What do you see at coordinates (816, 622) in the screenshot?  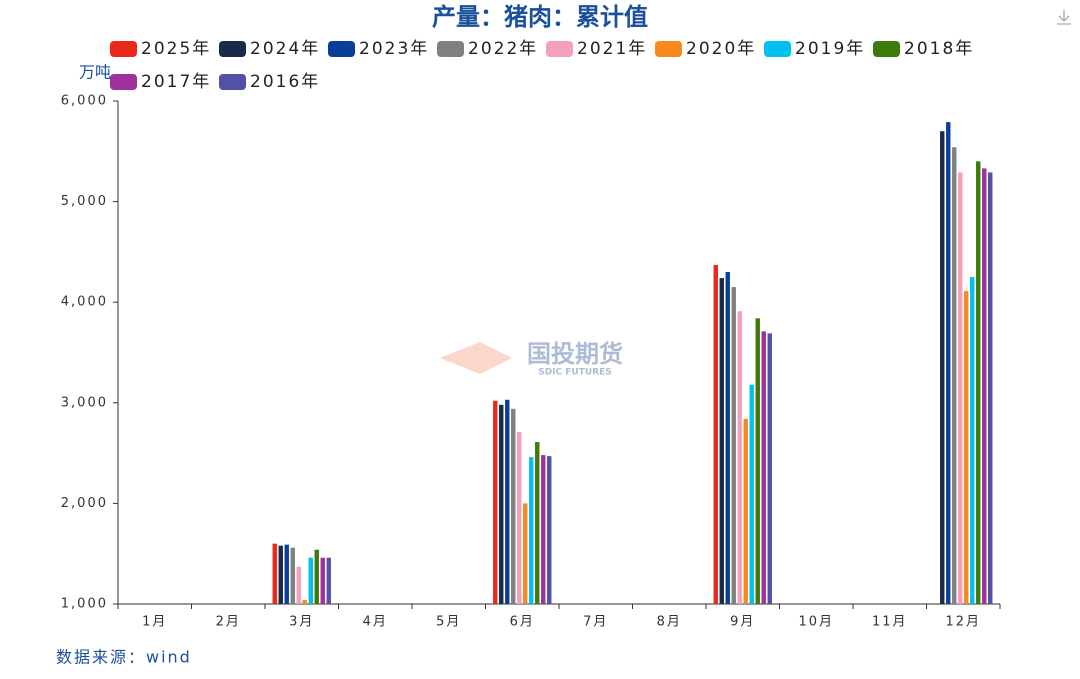 I see `x-tick-label: 10月` at bounding box center [816, 622].